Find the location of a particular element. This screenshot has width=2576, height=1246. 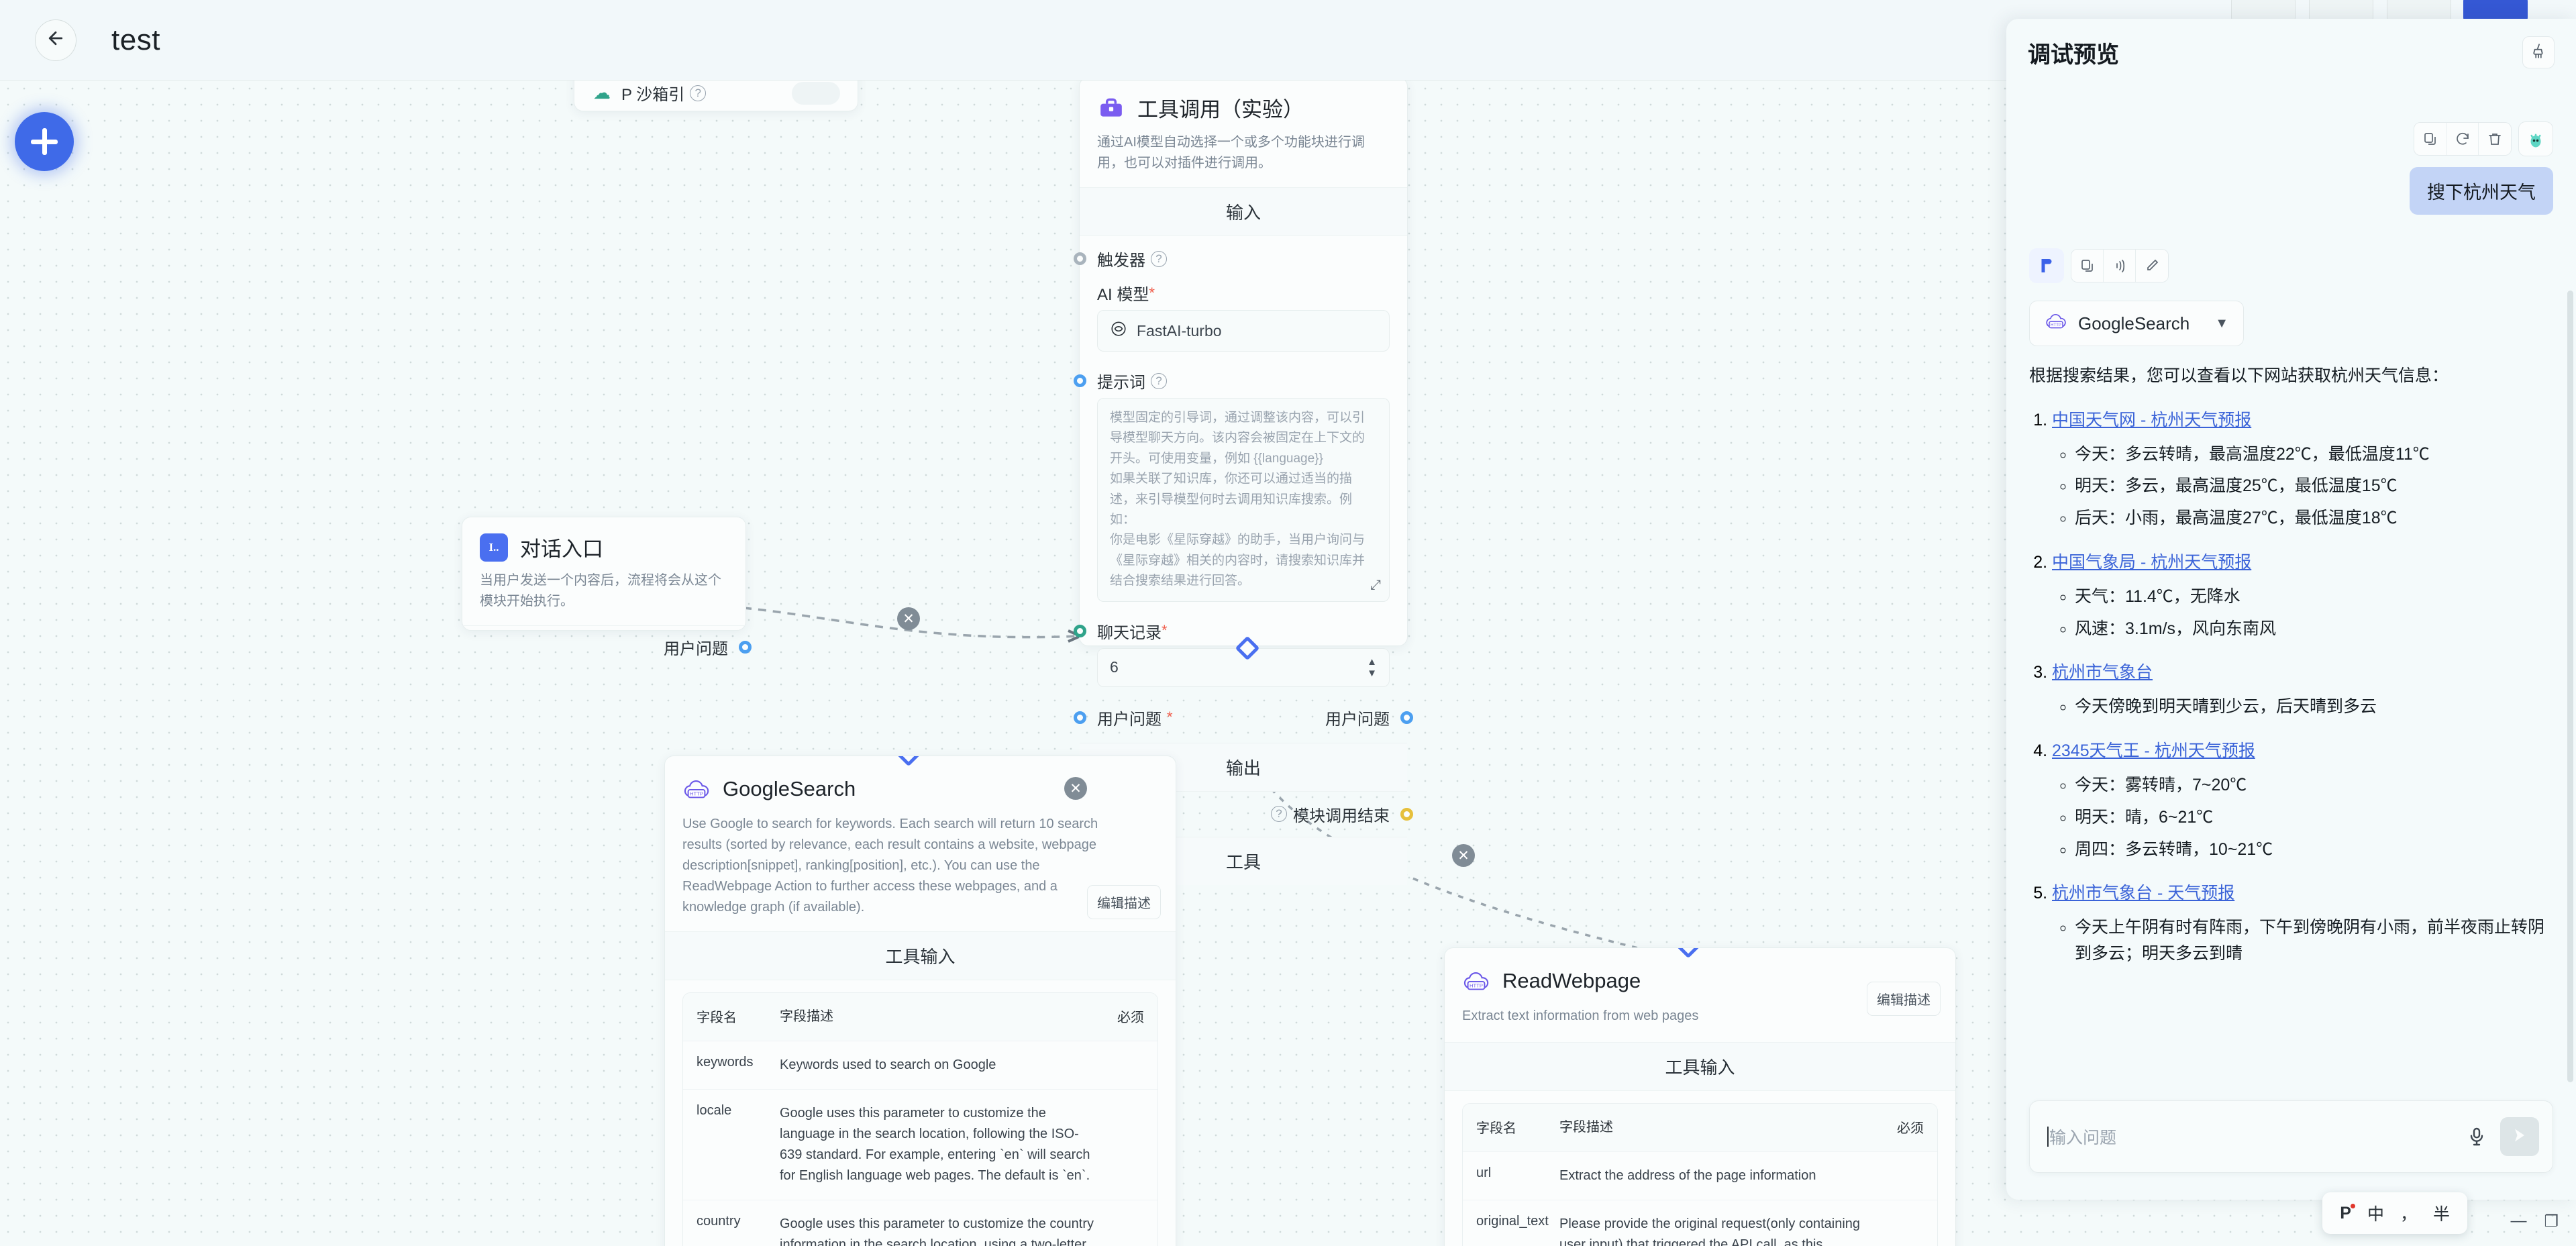

openai-icon is located at coordinates (1118, 331).